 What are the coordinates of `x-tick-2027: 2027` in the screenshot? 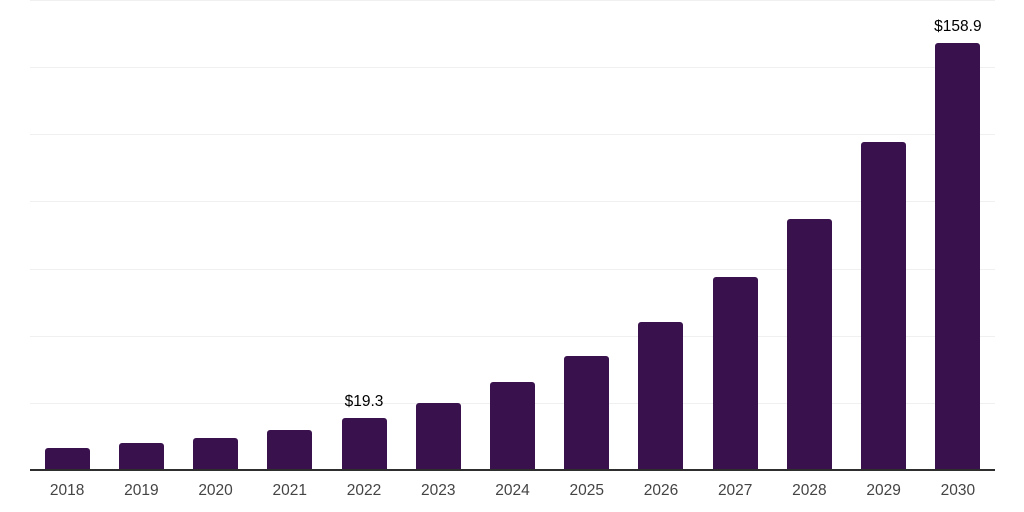 It's located at (735, 490).